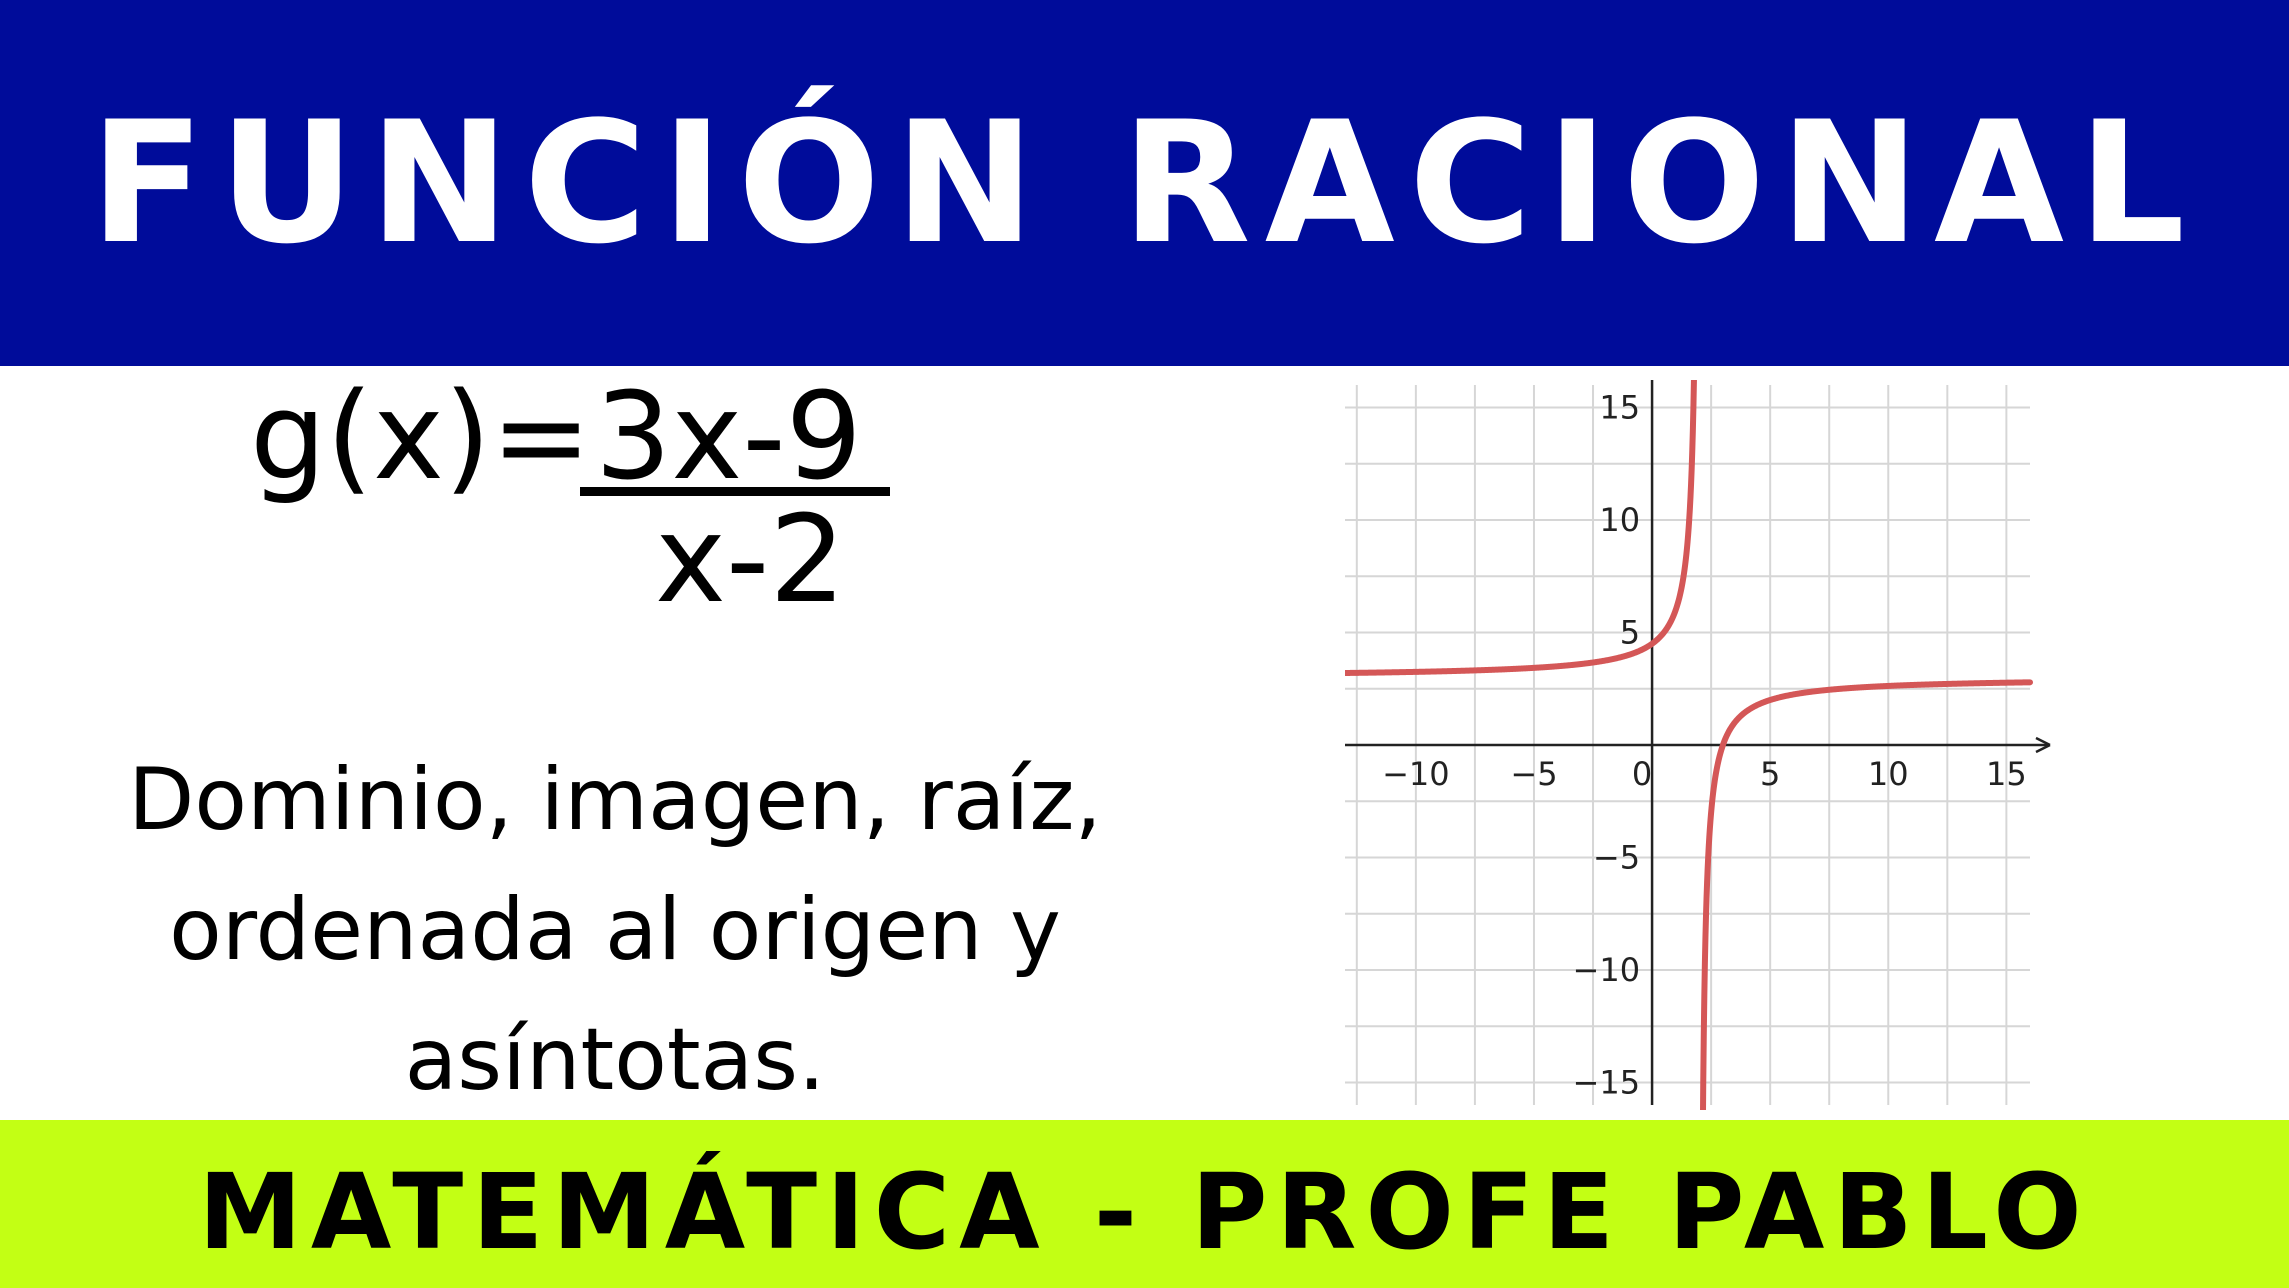 This screenshot has width=2289, height=1288. What do you see at coordinates (750, 560) in the screenshot?
I see `formula-denominator: x-2` at bounding box center [750, 560].